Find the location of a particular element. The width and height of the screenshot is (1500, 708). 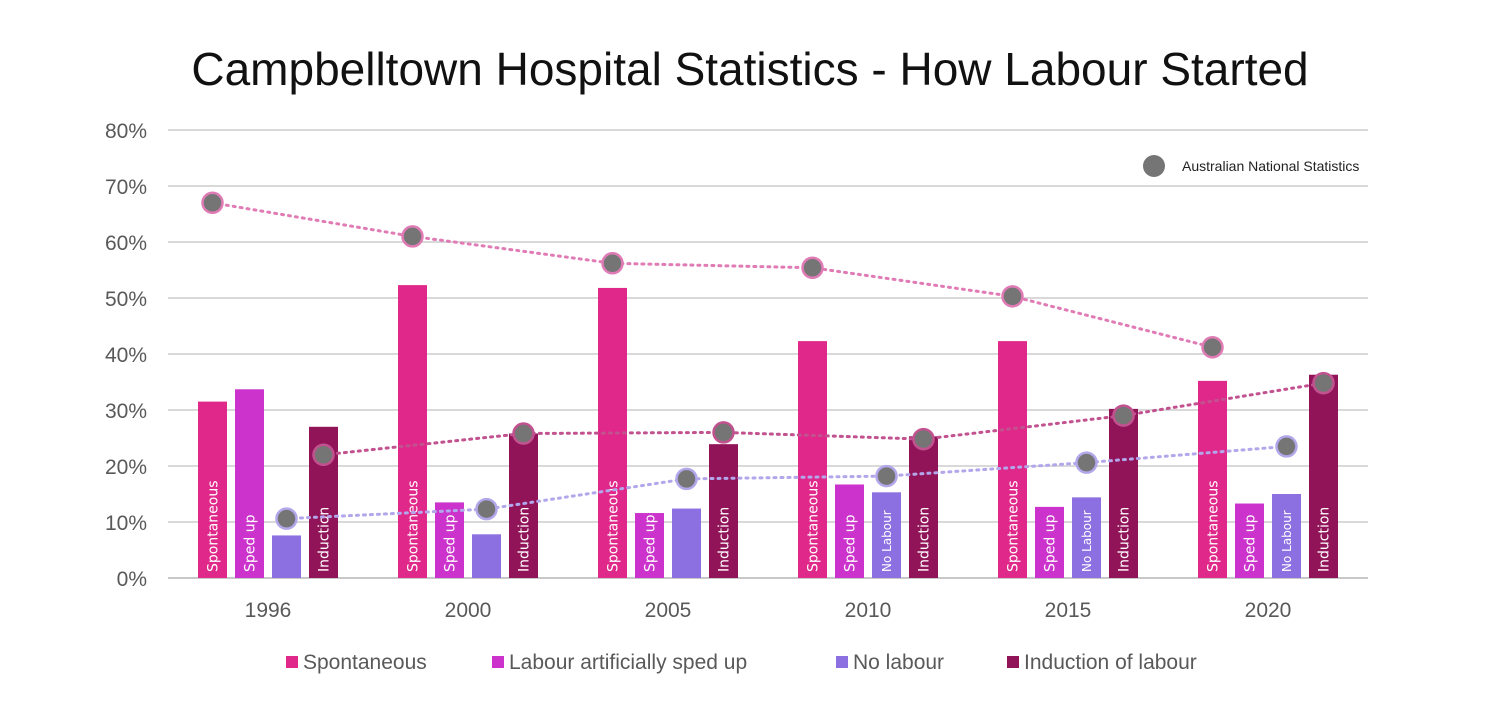

national-legend-label: Australian National Statistics is located at coordinates (1270, 166).